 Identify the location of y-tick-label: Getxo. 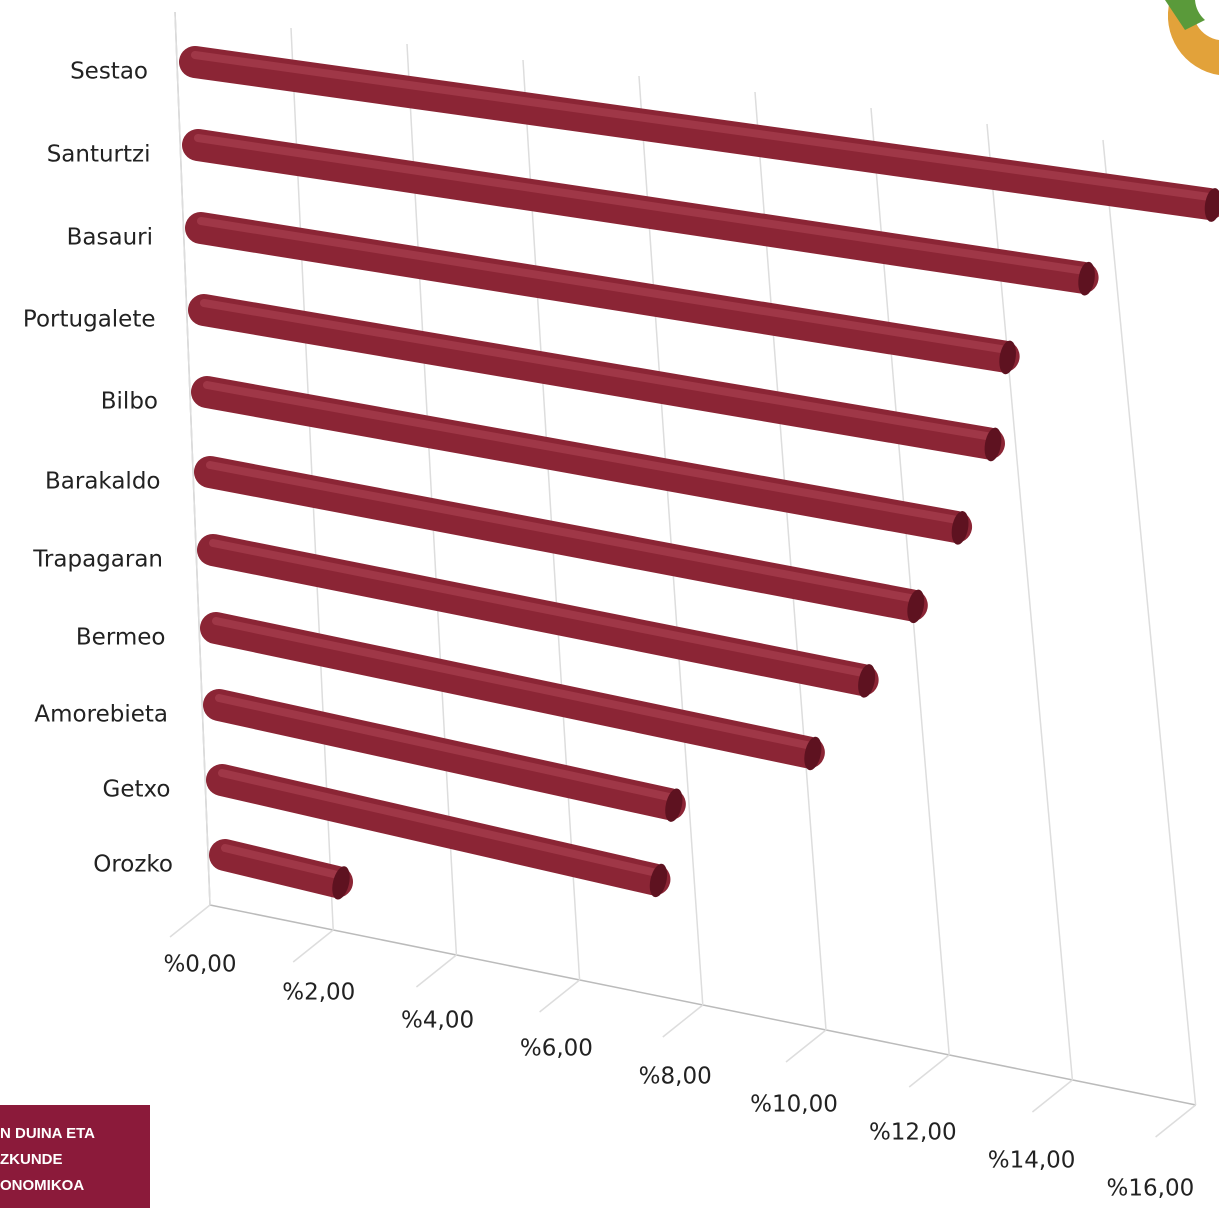
(137, 790).